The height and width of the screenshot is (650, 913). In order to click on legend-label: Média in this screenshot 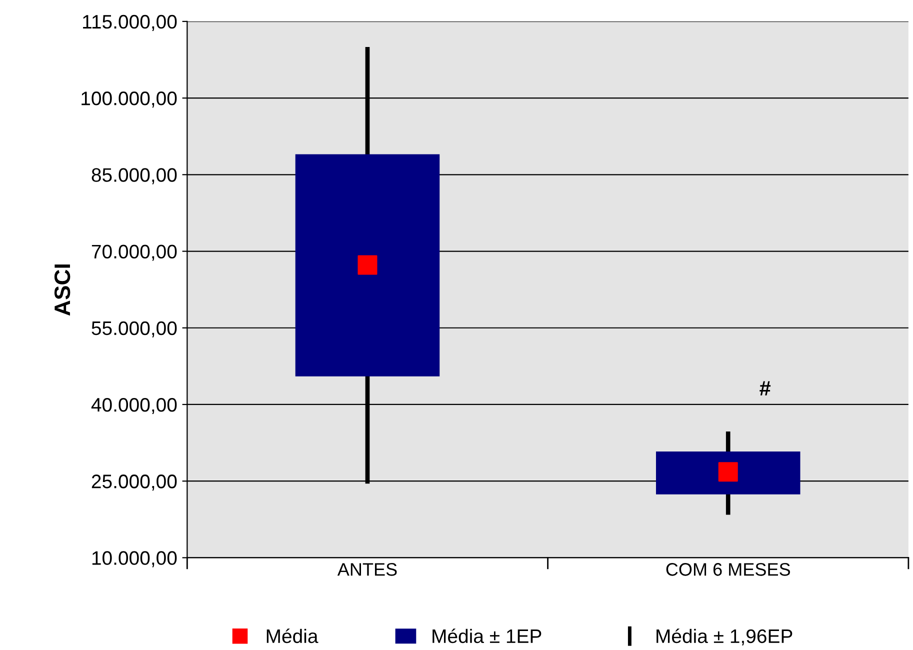, I will do `click(292, 636)`.